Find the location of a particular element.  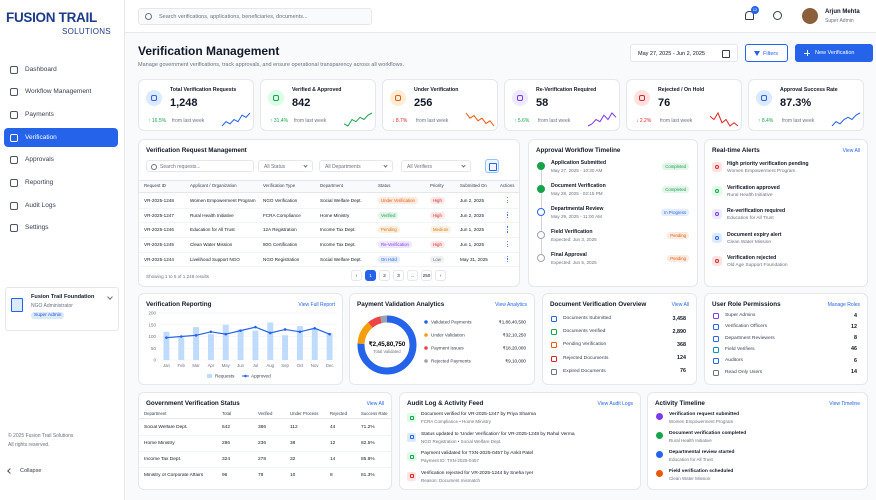

legend-value: ₹1,86,40,500 is located at coordinates (513, 322).